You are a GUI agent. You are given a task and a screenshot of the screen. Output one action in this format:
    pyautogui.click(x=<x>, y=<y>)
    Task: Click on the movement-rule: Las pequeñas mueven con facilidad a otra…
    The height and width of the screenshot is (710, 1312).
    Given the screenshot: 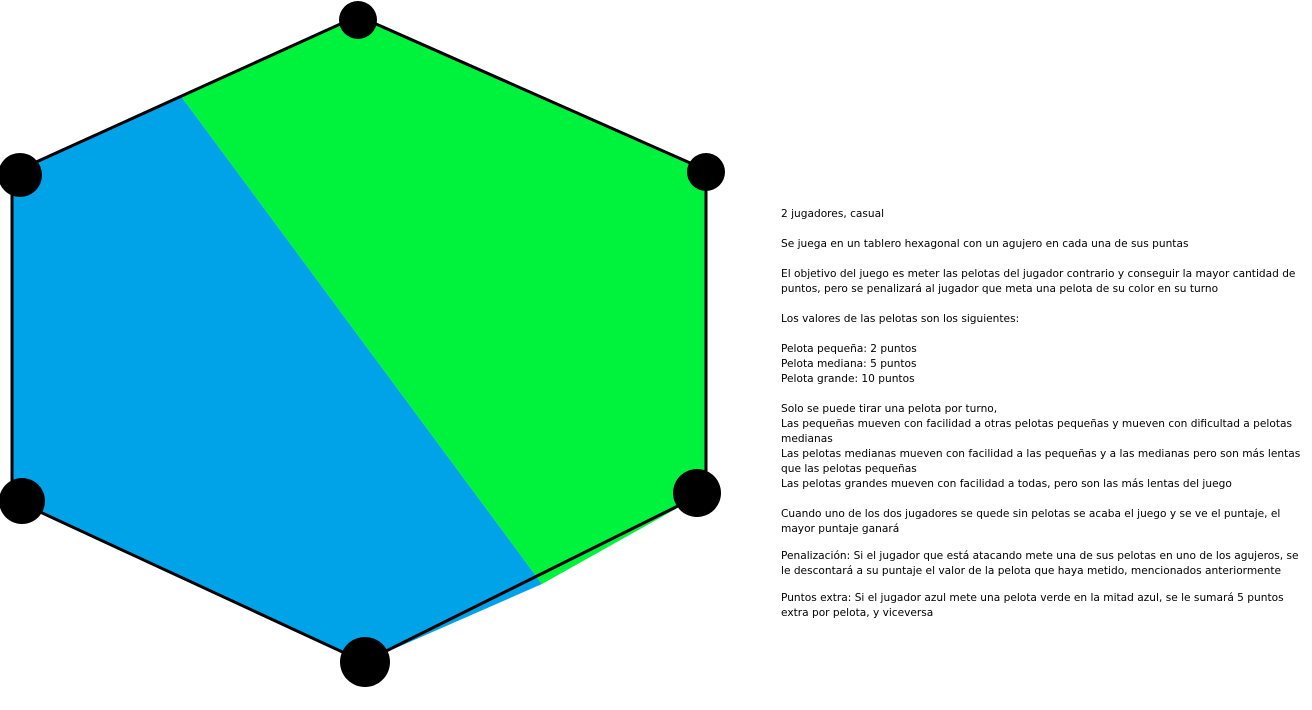 What is the action you would take?
    pyautogui.click(x=1036, y=431)
    